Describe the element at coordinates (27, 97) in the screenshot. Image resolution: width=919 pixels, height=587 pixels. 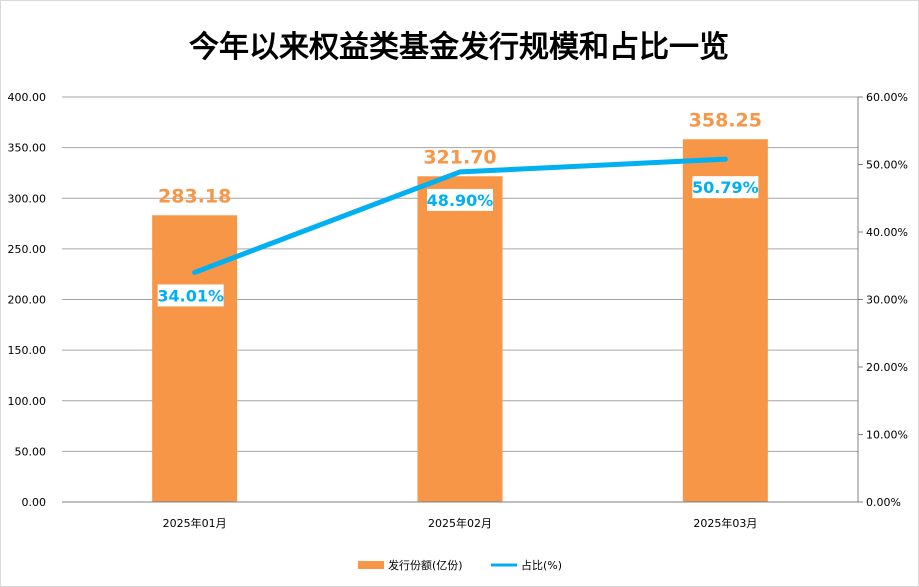
I see `left-tick-label: 400.00` at that location.